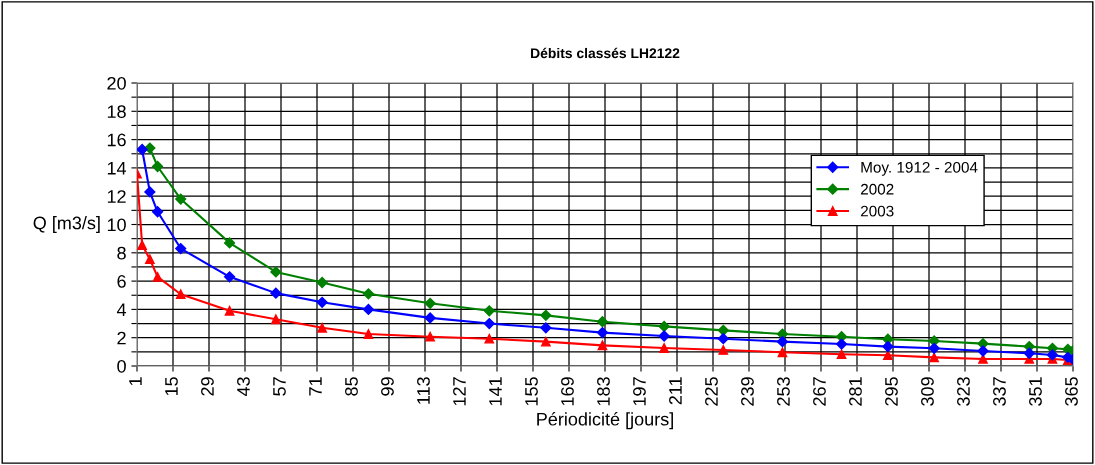 This screenshot has width=1095, height=465. I want to click on x-tick-label: 169, so click(567, 391).